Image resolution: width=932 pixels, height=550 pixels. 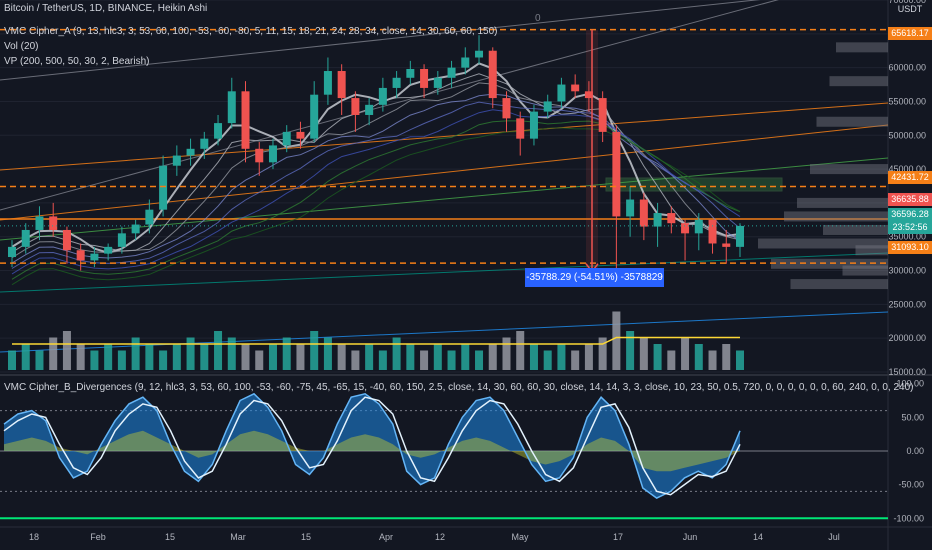 I want to click on price-tick-label: 45000.00, so click(x=907, y=169).